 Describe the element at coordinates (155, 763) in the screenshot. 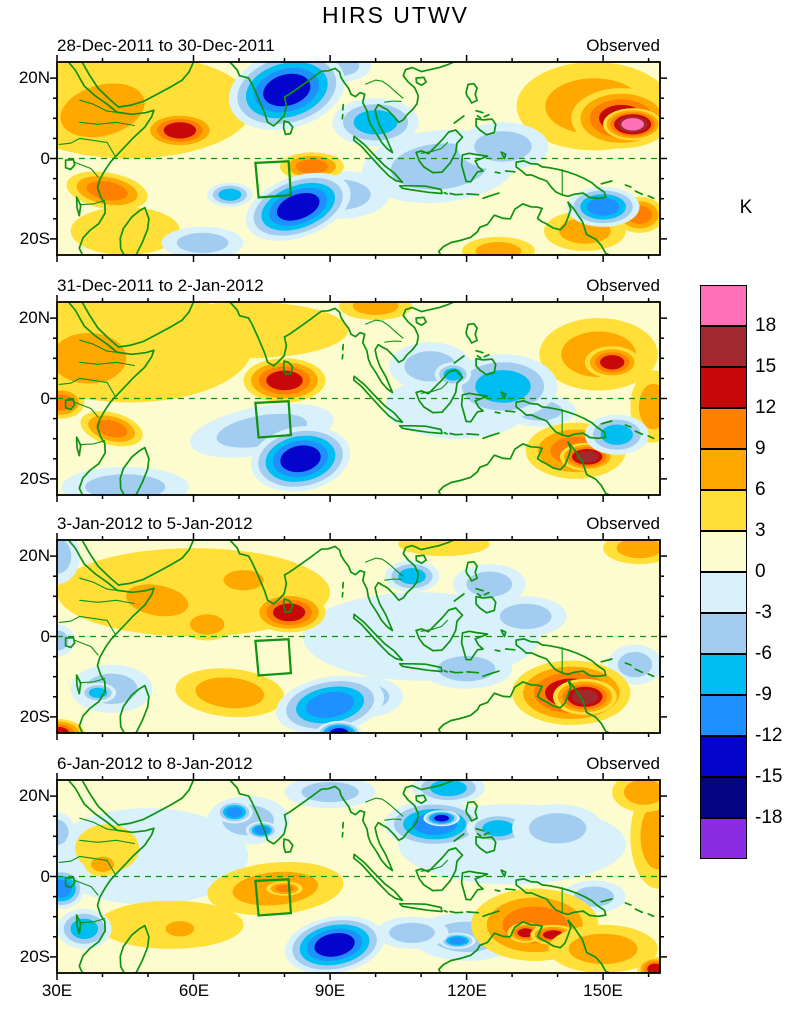

I see `panel-4-date-range: 6-Jan-2012 to 8-Jan-2012` at that location.